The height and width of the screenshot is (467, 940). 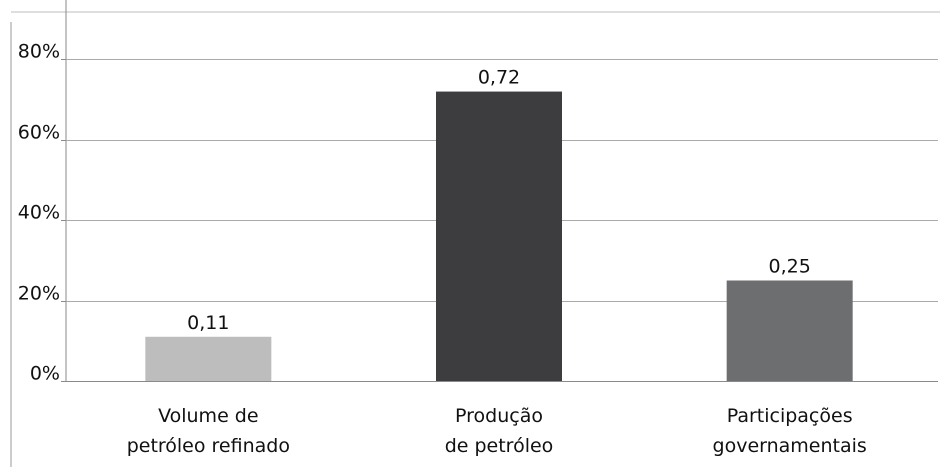 I want to click on y-tick-label: 60%, so click(x=39, y=133).